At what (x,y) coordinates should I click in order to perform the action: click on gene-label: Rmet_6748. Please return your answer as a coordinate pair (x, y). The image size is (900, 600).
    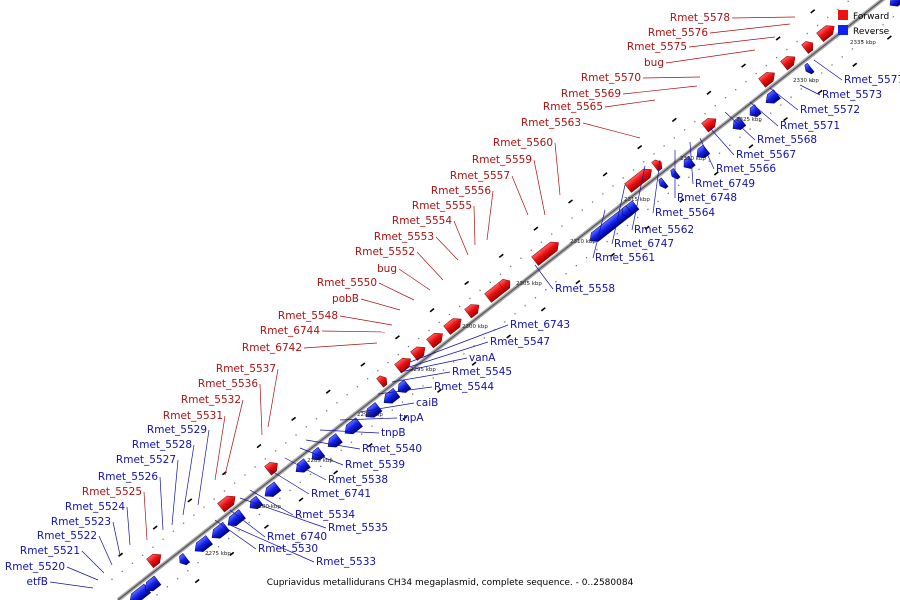
    Looking at the image, I should click on (707, 198).